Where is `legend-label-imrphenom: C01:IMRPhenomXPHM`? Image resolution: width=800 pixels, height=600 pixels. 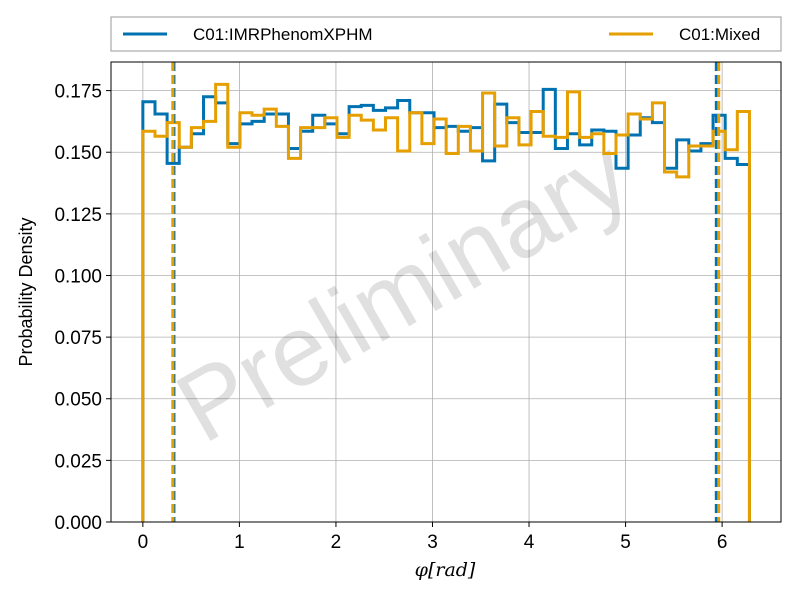
legend-label-imrphenom: C01:IMRPhenomXPHM is located at coordinates (283, 34).